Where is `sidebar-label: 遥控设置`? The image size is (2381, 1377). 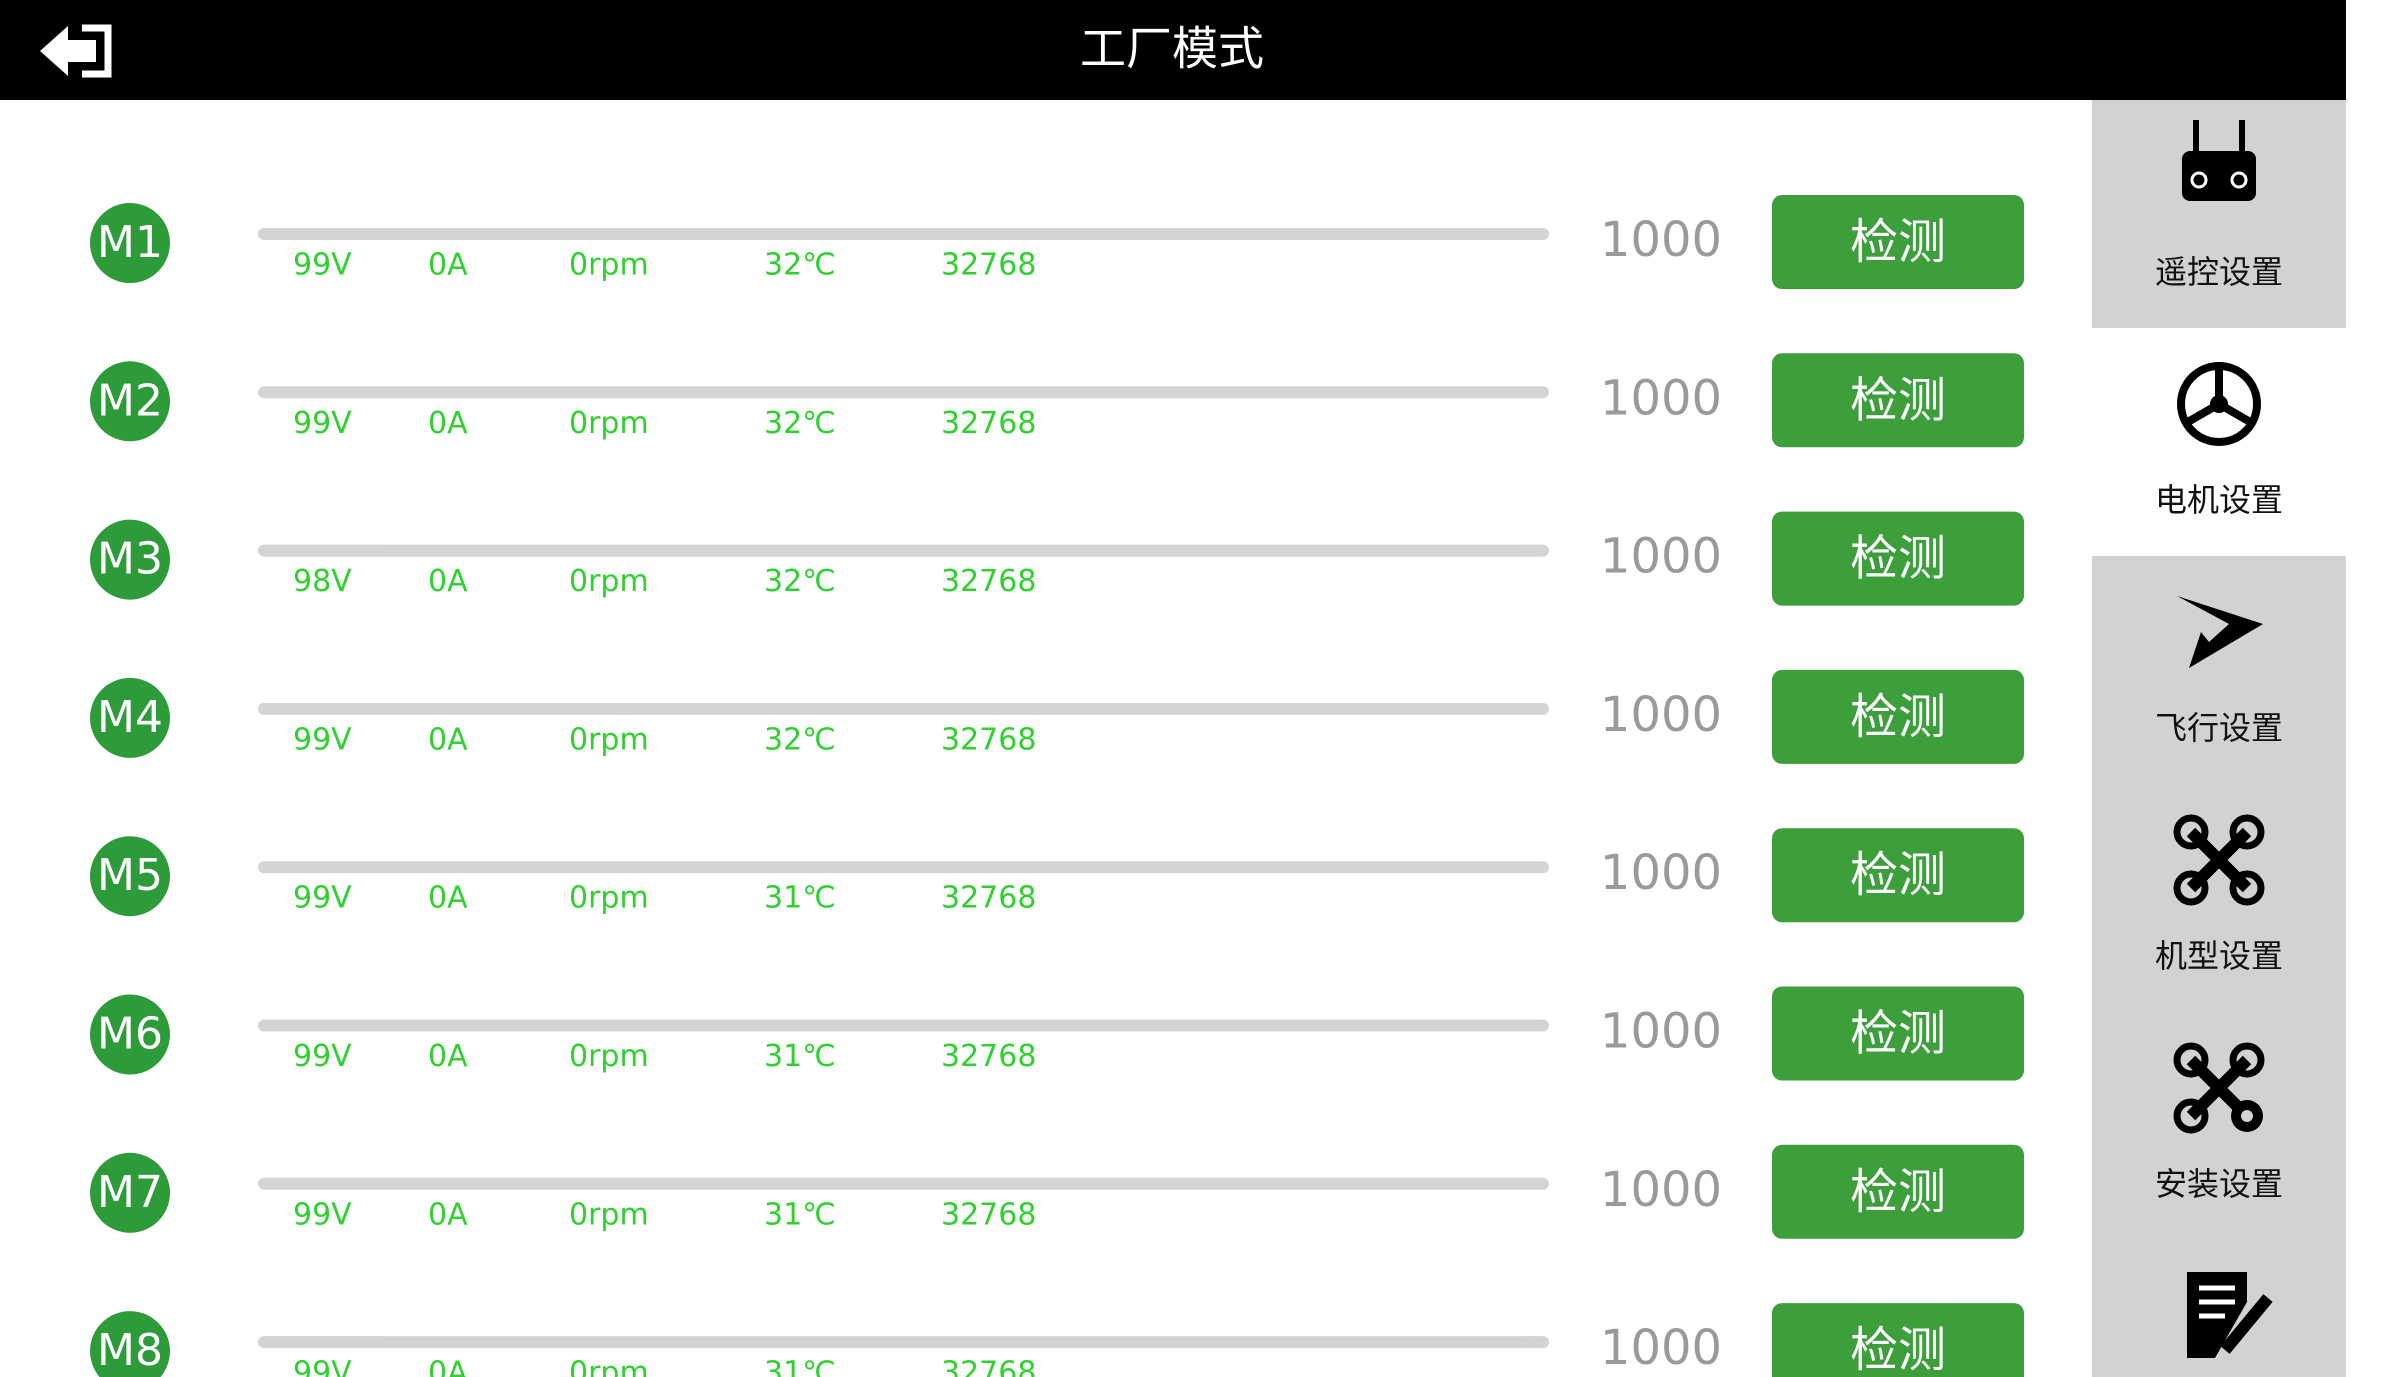
sidebar-label: 遥控设置 is located at coordinates (2219, 272).